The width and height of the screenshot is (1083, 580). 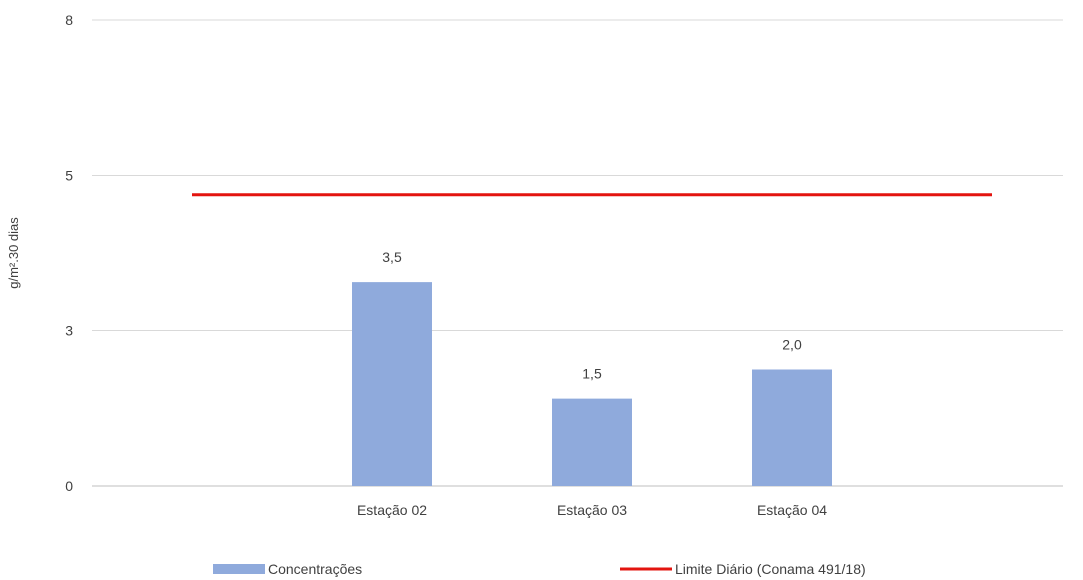 I want to click on y-tick-label: 0, so click(x=69, y=486).